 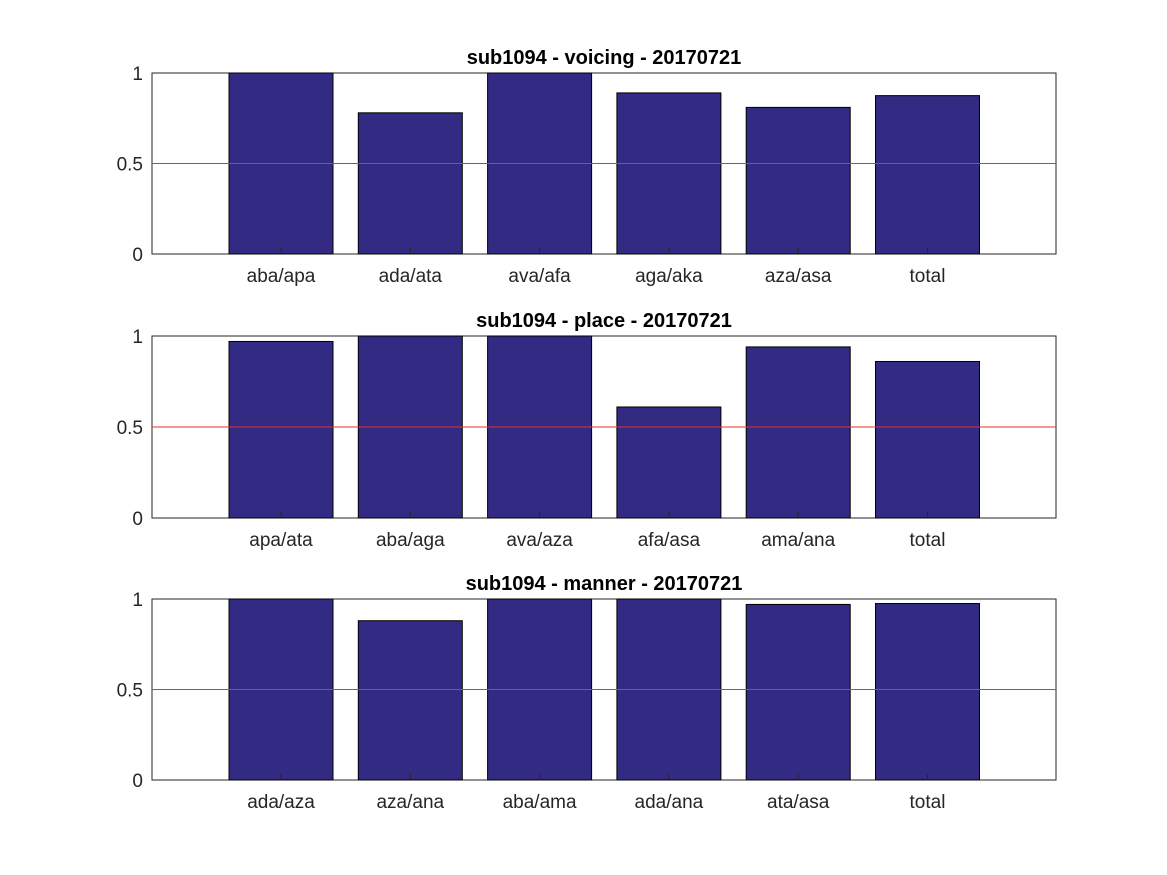 What do you see at coordinates (281, 540) in the screenshot?
I see `x-tick-label: apa/ata` at bounding box center [281, 540].